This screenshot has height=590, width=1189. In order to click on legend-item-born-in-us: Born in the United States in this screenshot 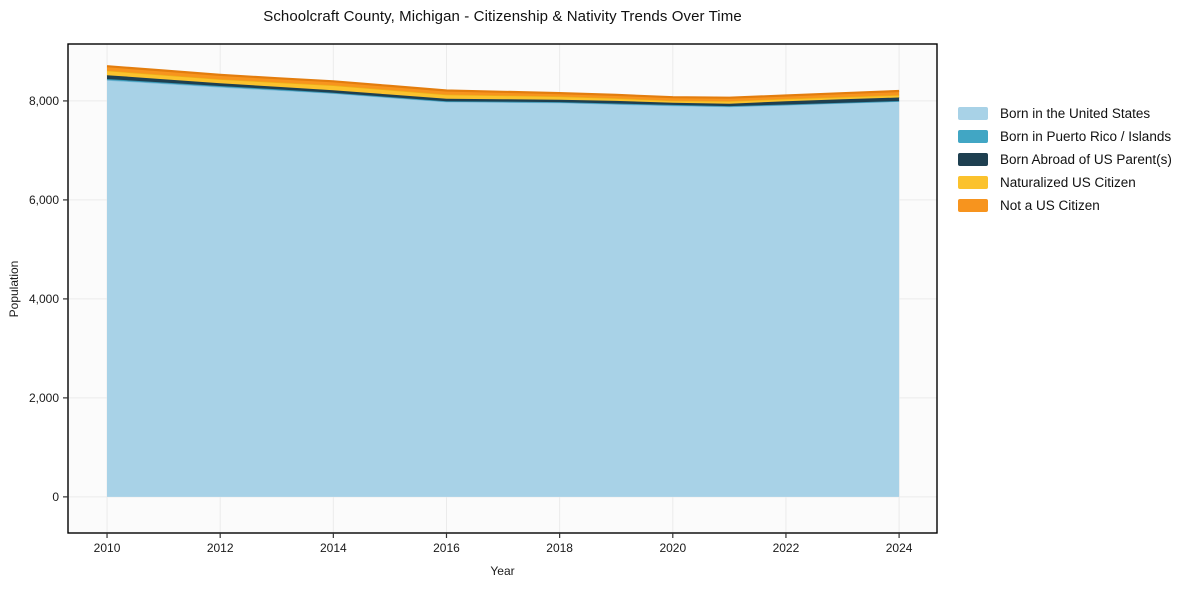, I will do `click(1065, 113)`.